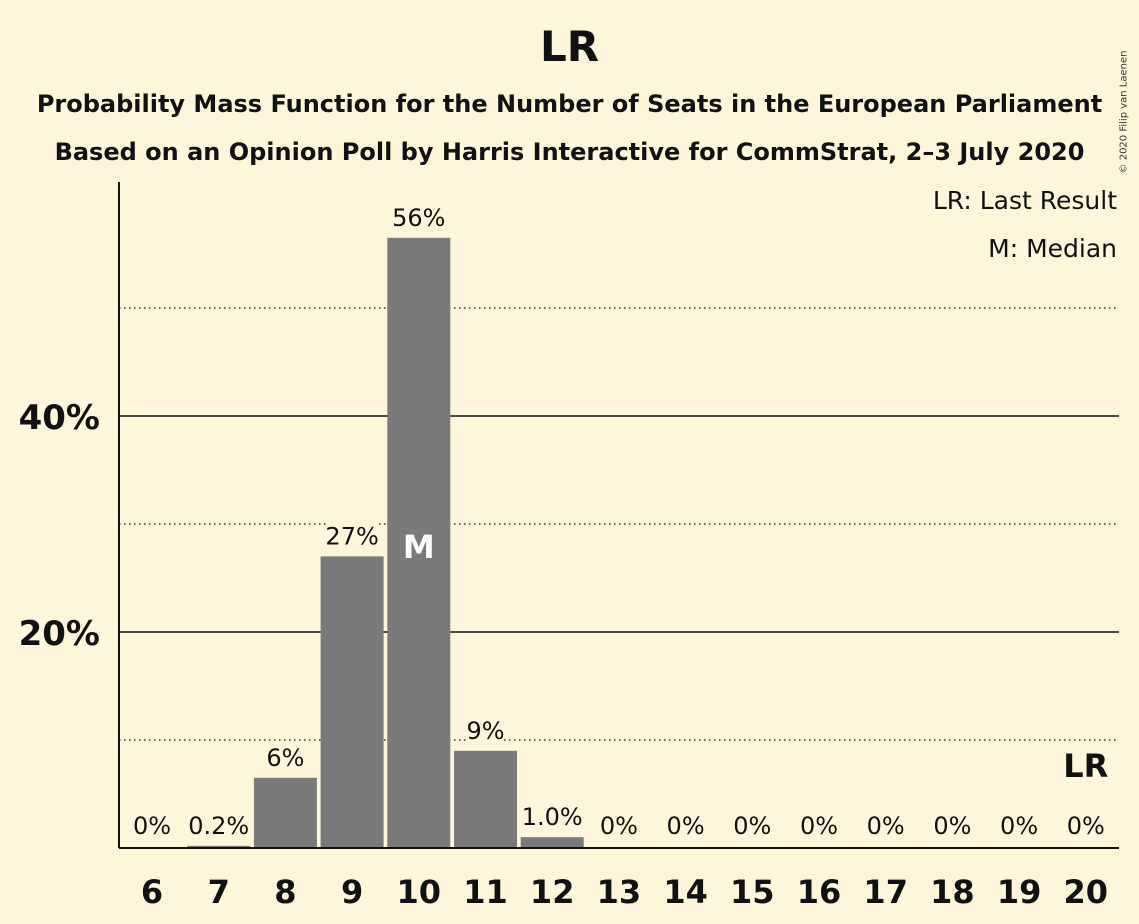  What do you see at coordinates (885, 892) in the screenshot?
I see `x-tick-label: 17` at bounding box center [885, 892].